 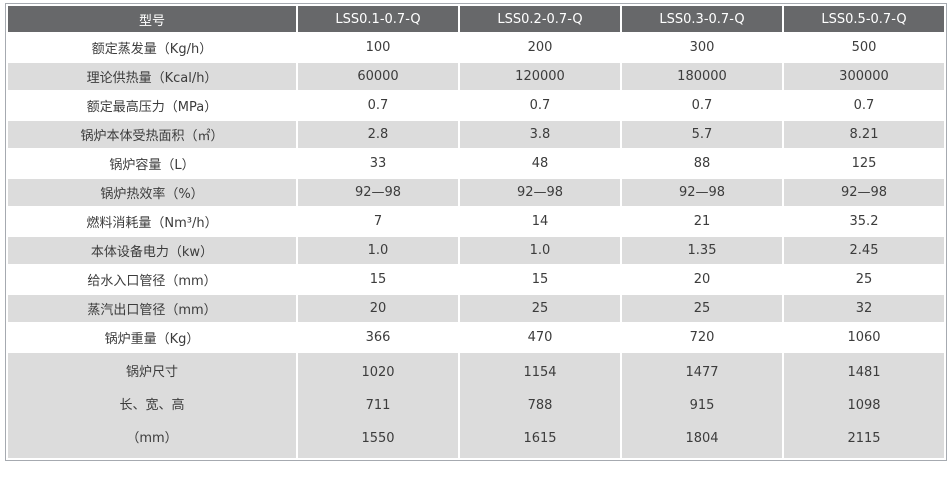 What do you see at coordinates (702, 250) in the screenshot?
I see `value-cell: 1.35` at bounding box center [702, 250].